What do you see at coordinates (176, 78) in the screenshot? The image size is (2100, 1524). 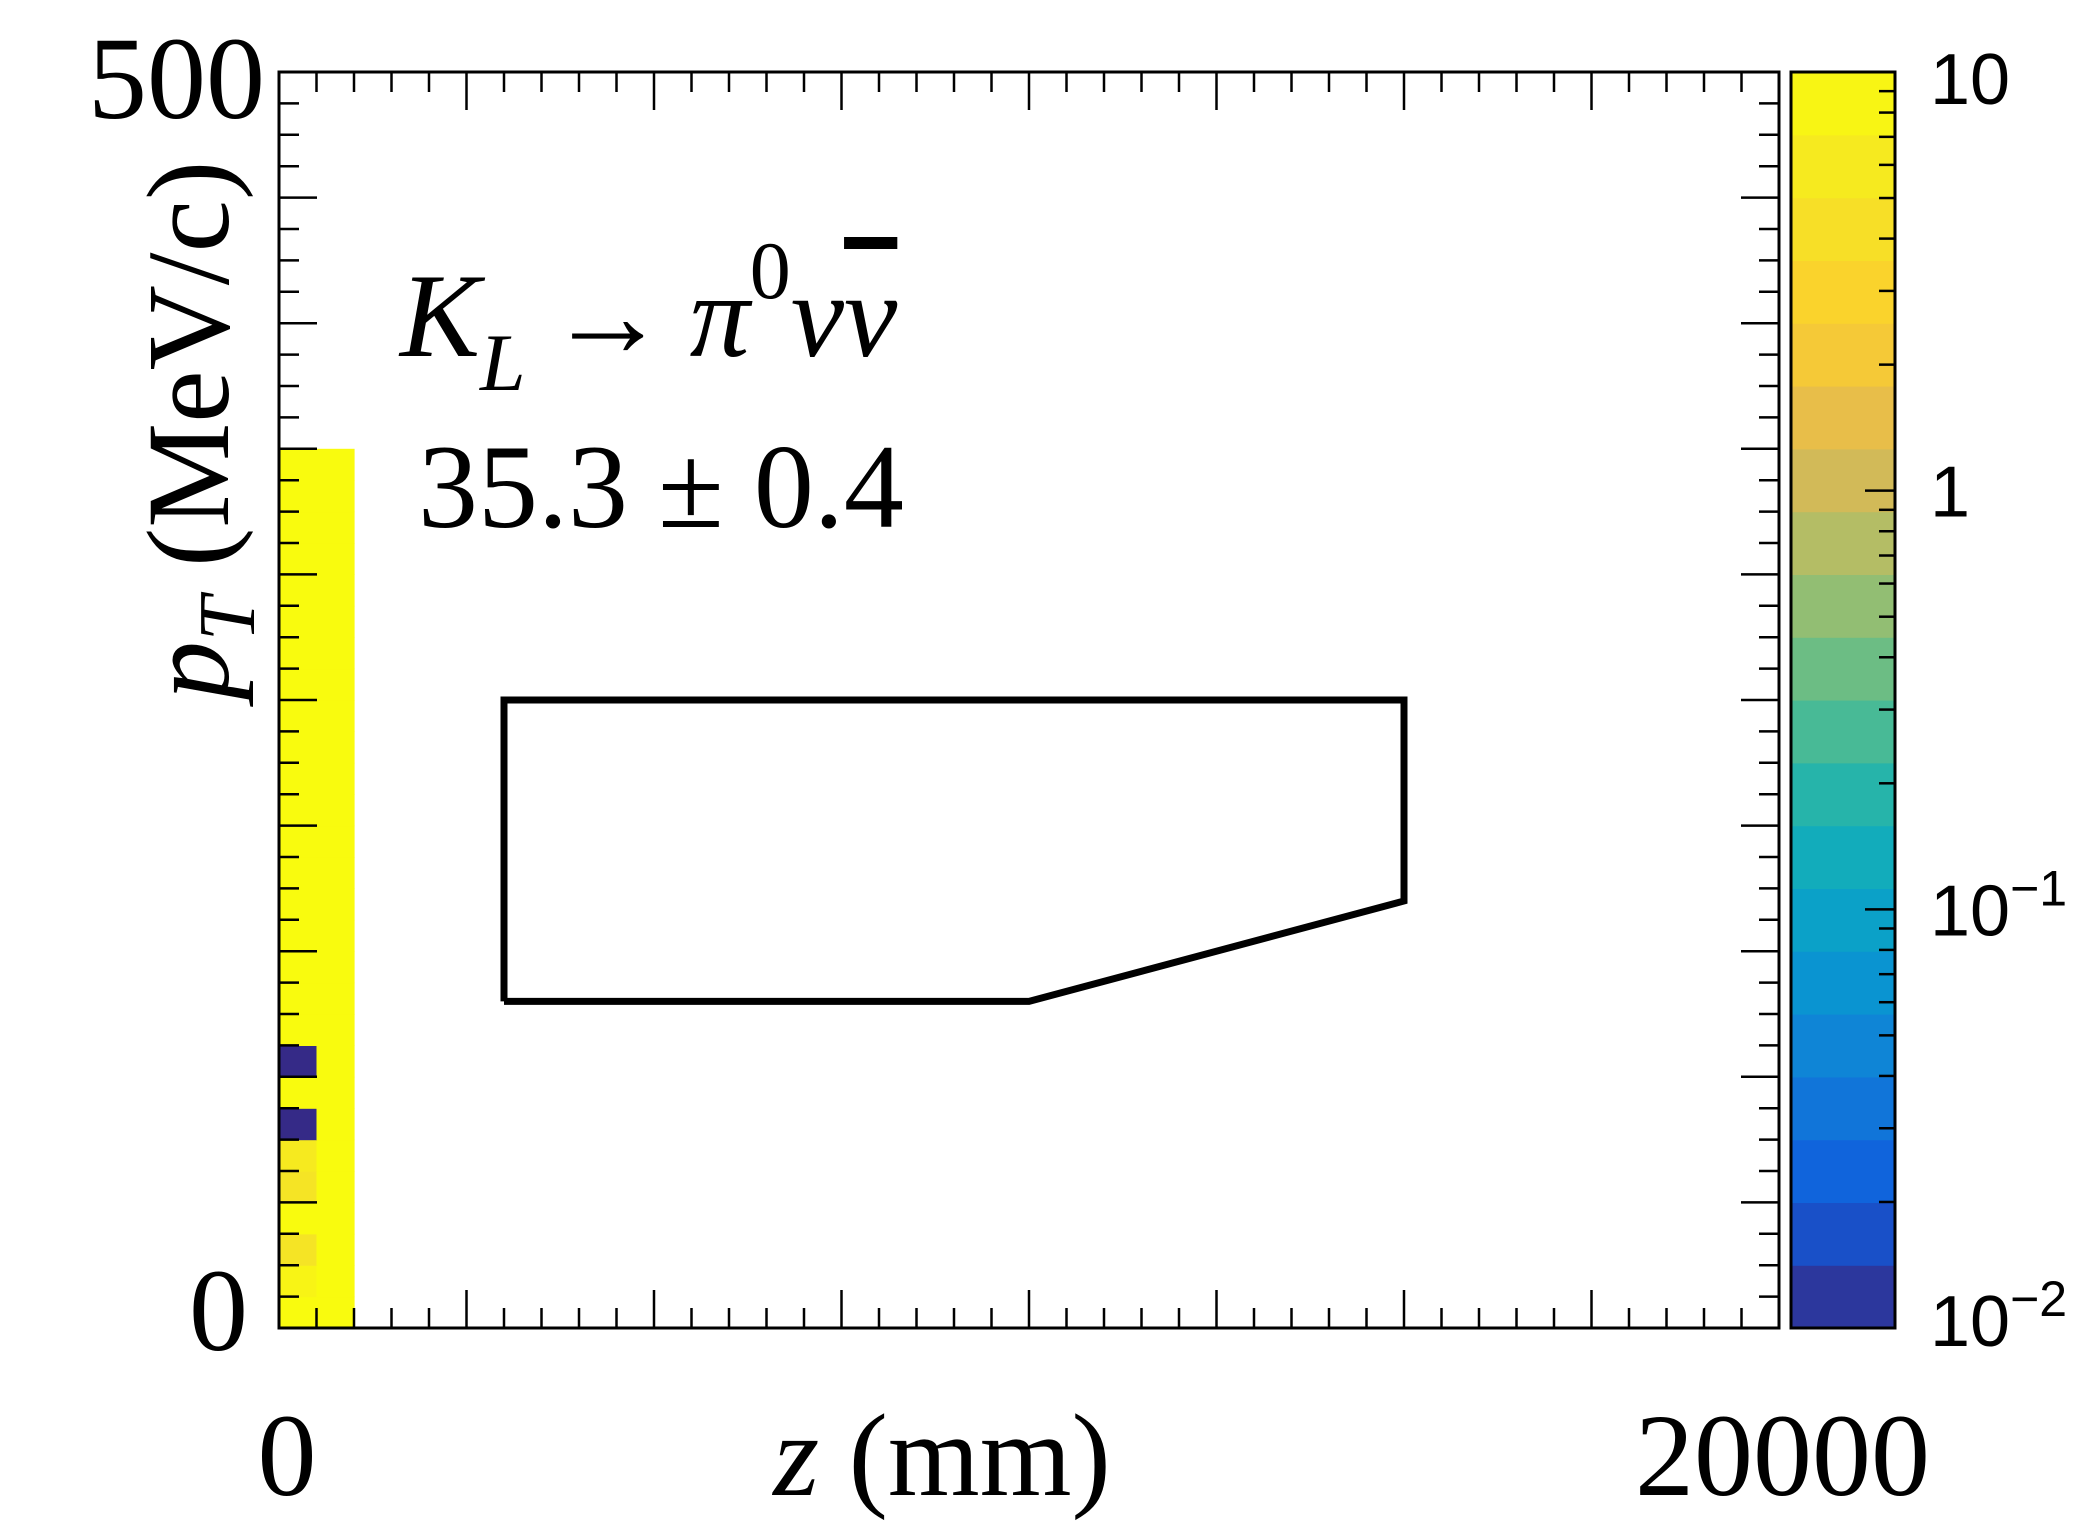 I see `y-tick-label-max: 500` at bounding box center [176, 78].